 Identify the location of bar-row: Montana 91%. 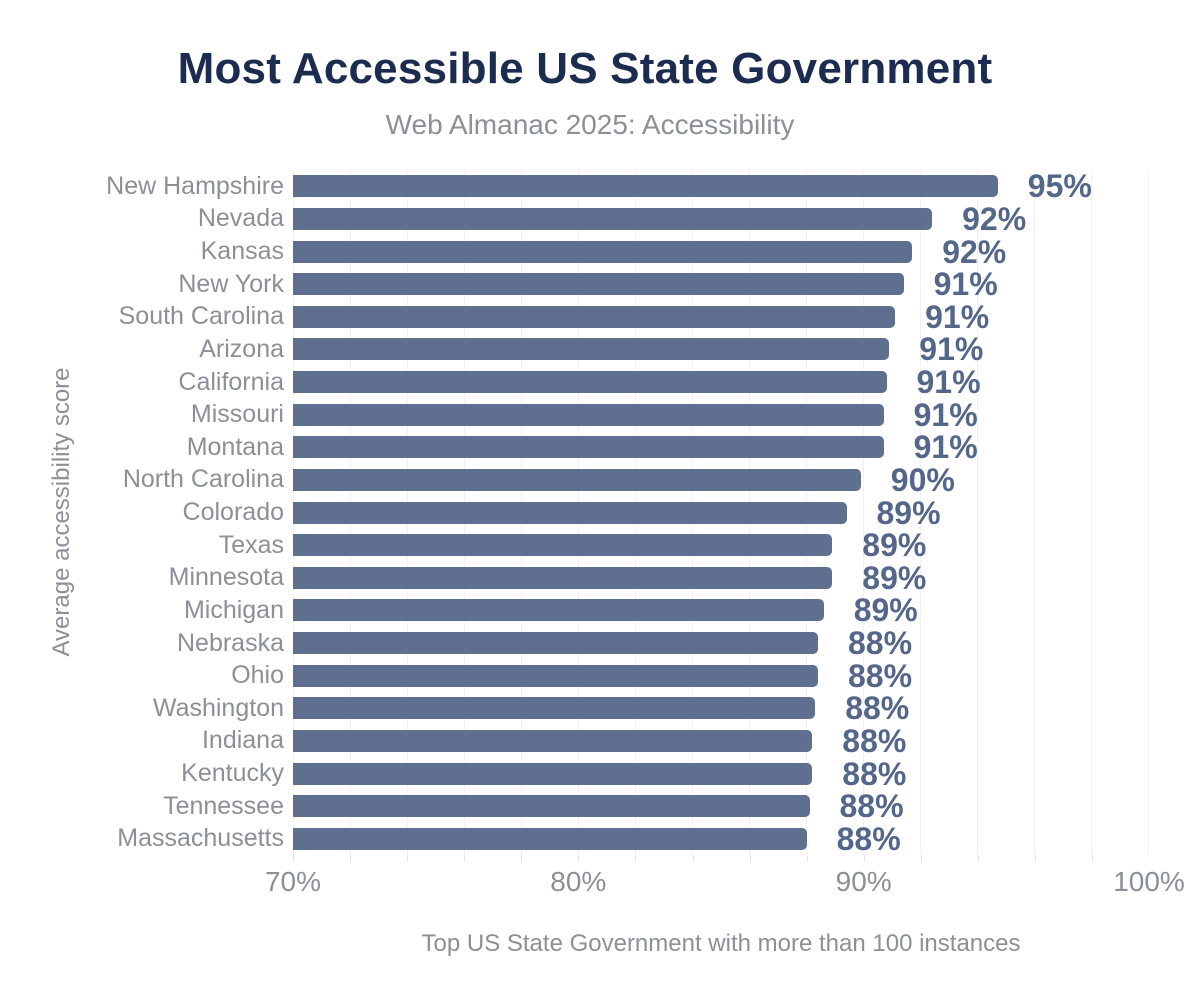
(600, 447).